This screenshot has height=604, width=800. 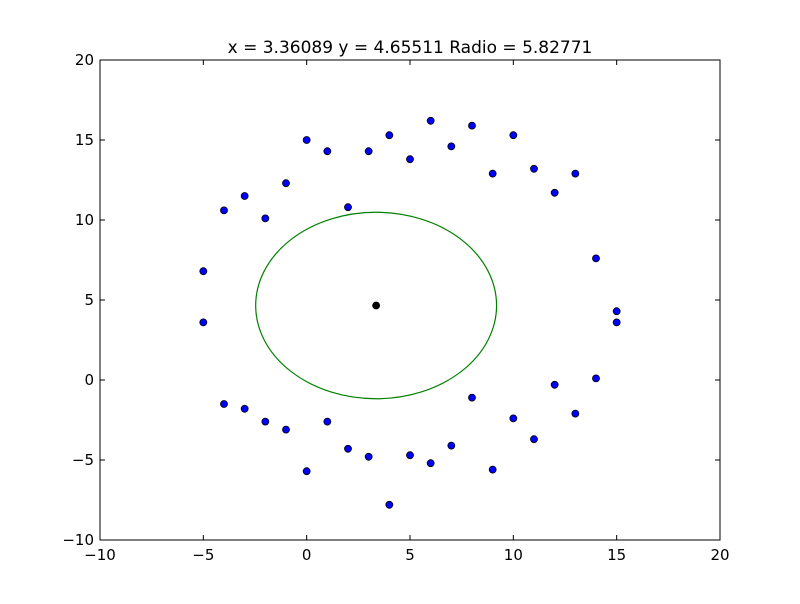 I want to click on x-tick-label: 10, so click(x=513, y=555).